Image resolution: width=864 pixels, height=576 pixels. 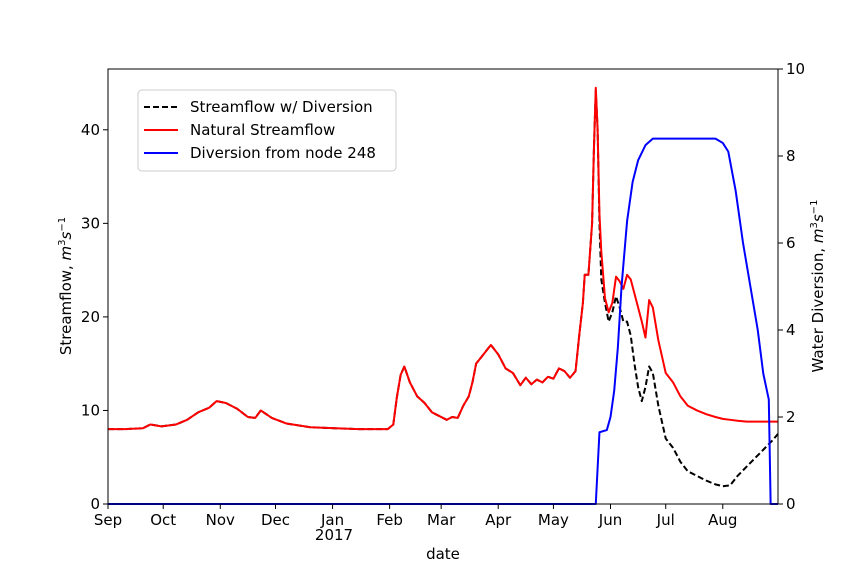 I want to click on x-tick-label: Sep, so click(x=108, y=520).